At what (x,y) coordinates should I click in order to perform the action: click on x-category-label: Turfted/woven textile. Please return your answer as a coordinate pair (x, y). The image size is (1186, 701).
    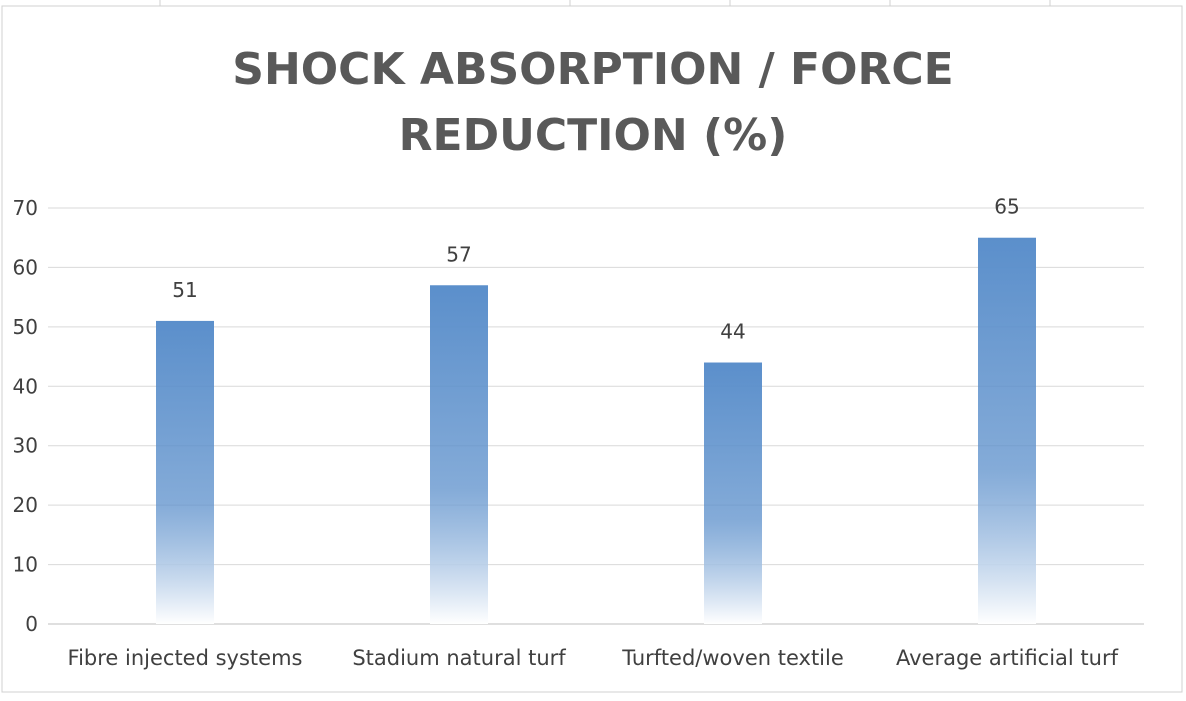
    Looking at the image, I should click on (732, 658).